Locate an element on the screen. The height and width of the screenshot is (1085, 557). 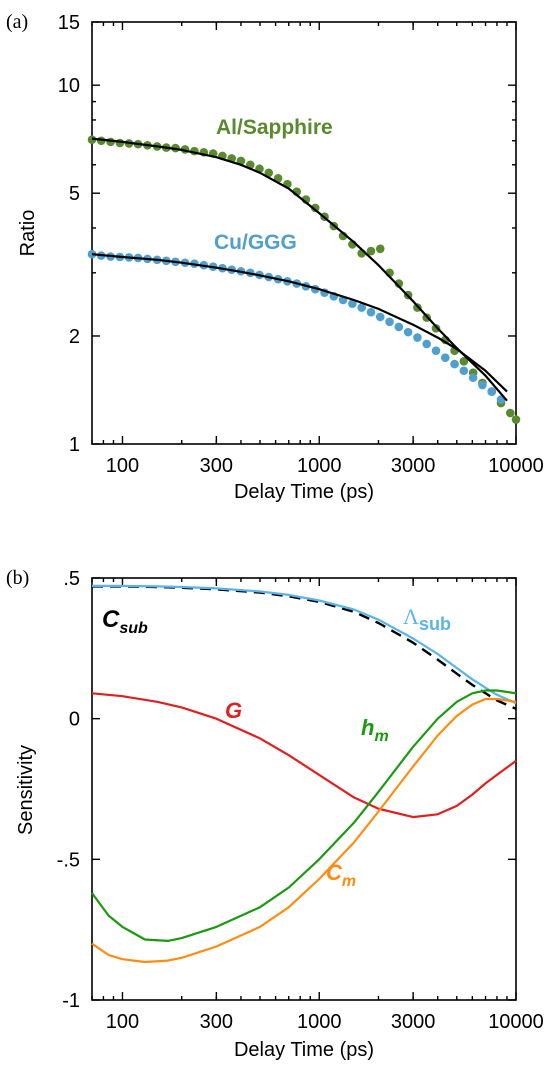
y-axis-title-a: Ratio is located at coordinates (28, 233).